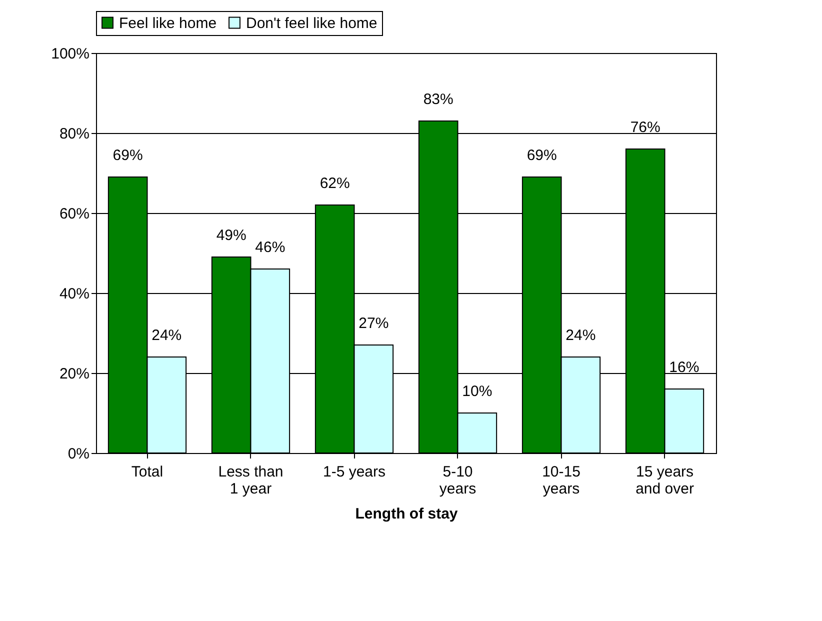  I want to click on data-label: 62%, so click(335, 183).